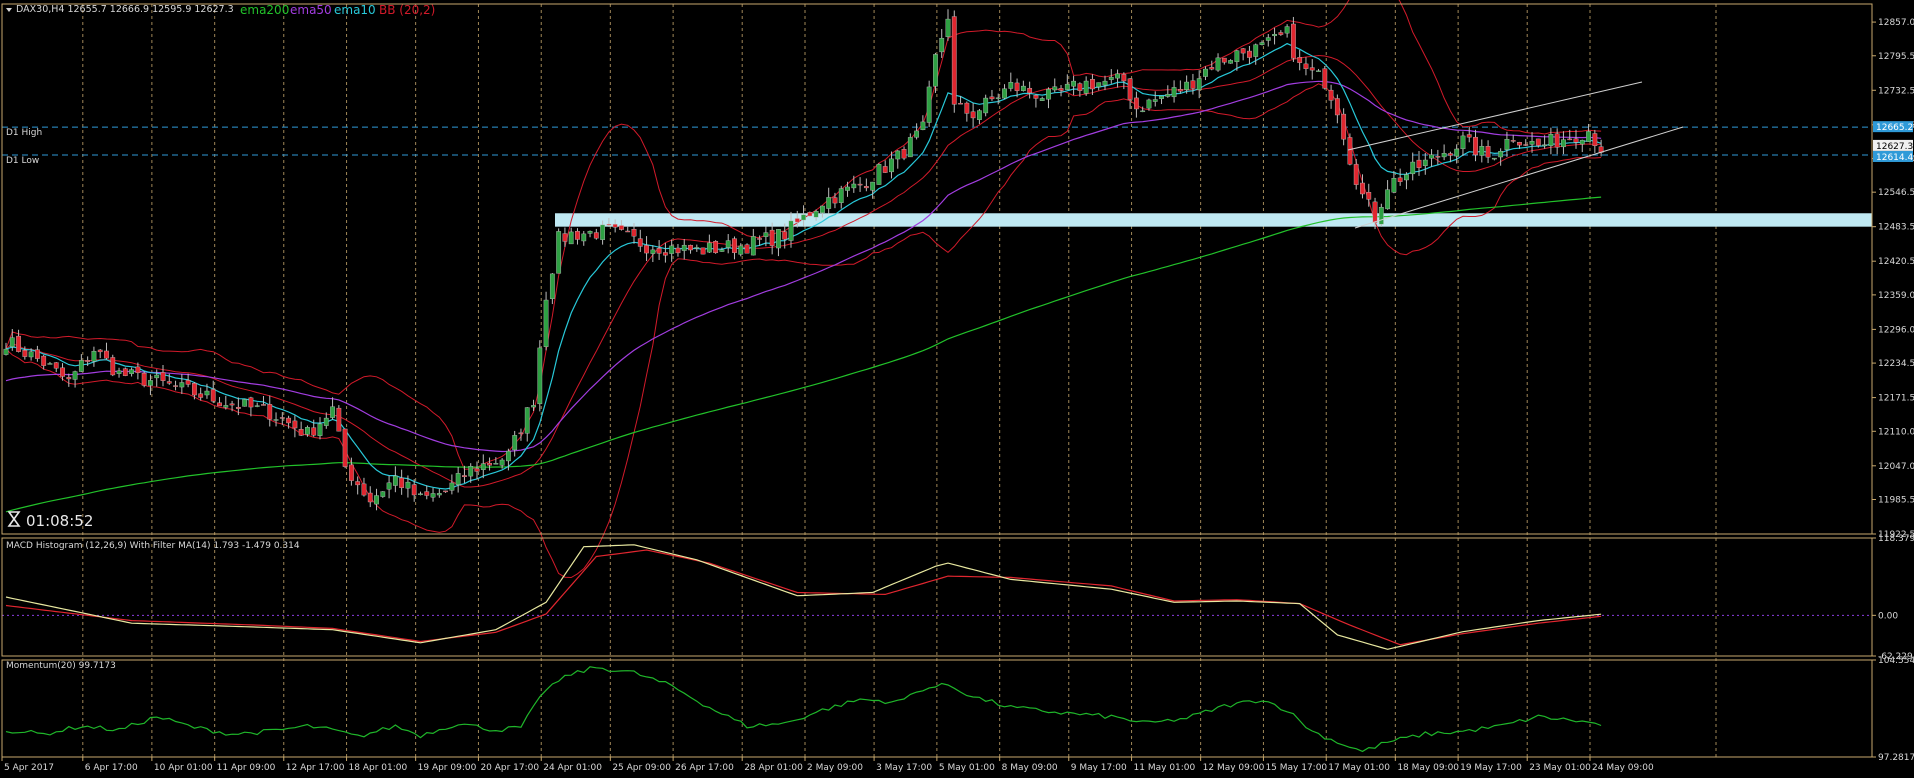  Describe the element at coordinates (1296, 768) in the screenshot. I see `x-tick-label: 15 May 17:00` at that location.